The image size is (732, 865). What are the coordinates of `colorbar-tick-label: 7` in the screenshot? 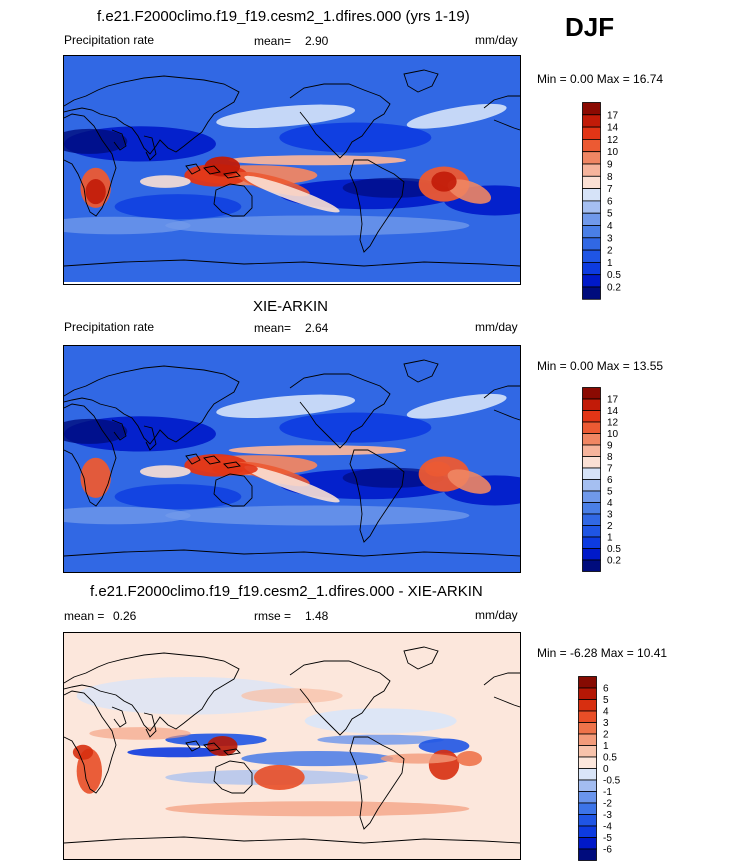 It's located at (610, 469).